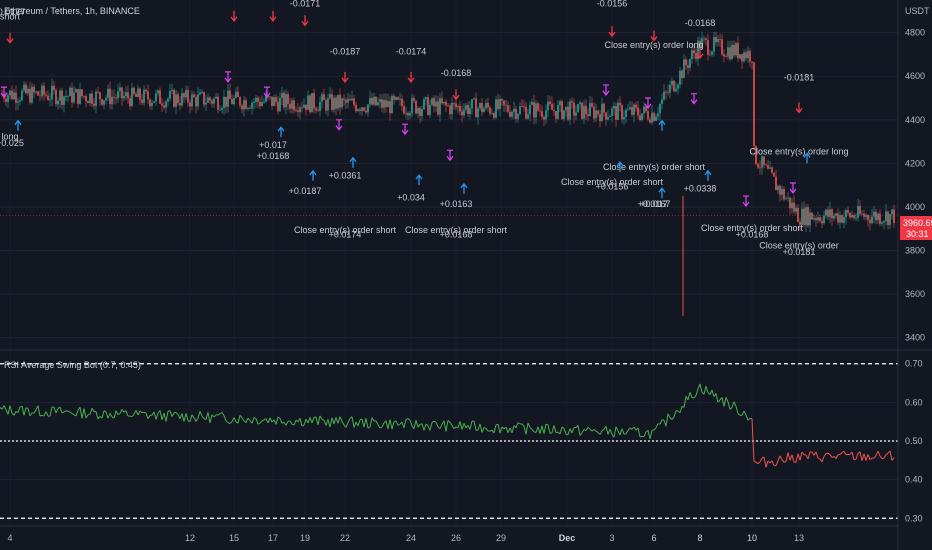 The image size is (932, 550). What do you see at coordinates (752, 538) in the screenshot?
I see `time-tick-label: 10` at bounding box center [752, 538].